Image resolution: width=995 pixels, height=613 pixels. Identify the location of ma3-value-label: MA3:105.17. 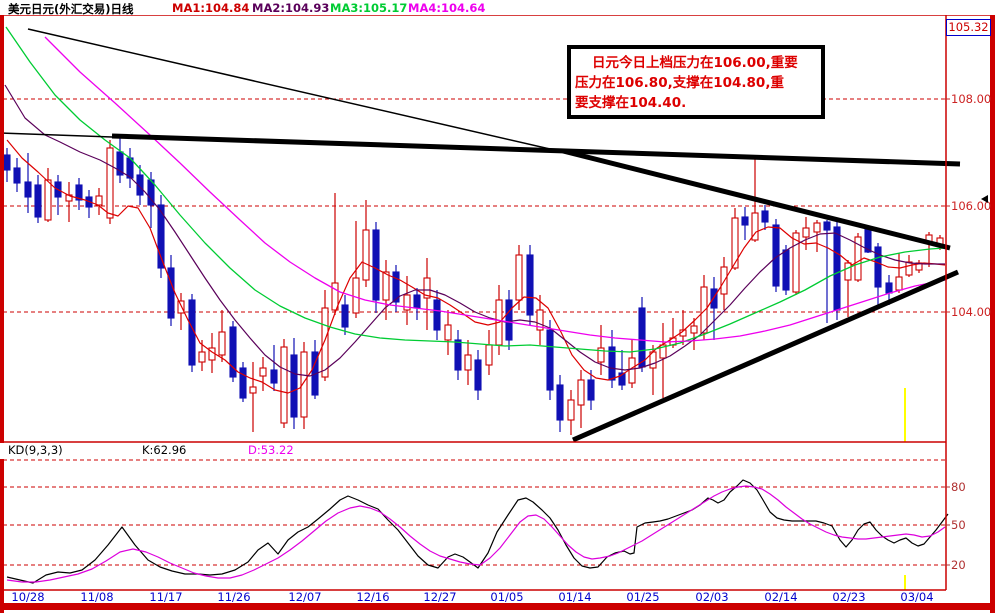
(369, 8).